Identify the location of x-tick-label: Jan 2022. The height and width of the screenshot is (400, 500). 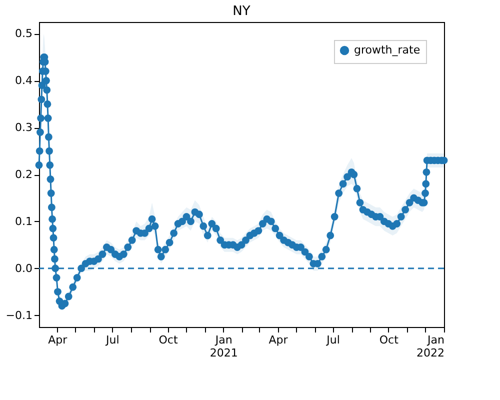
(430, 347).